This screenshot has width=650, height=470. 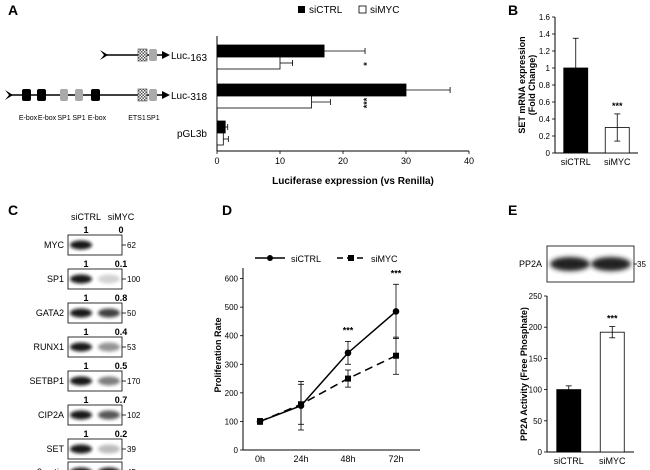 What do you see at coordinates (55, 449) in the screenshot?
I see `protein-label: SET` at bounding box center [55, 449].